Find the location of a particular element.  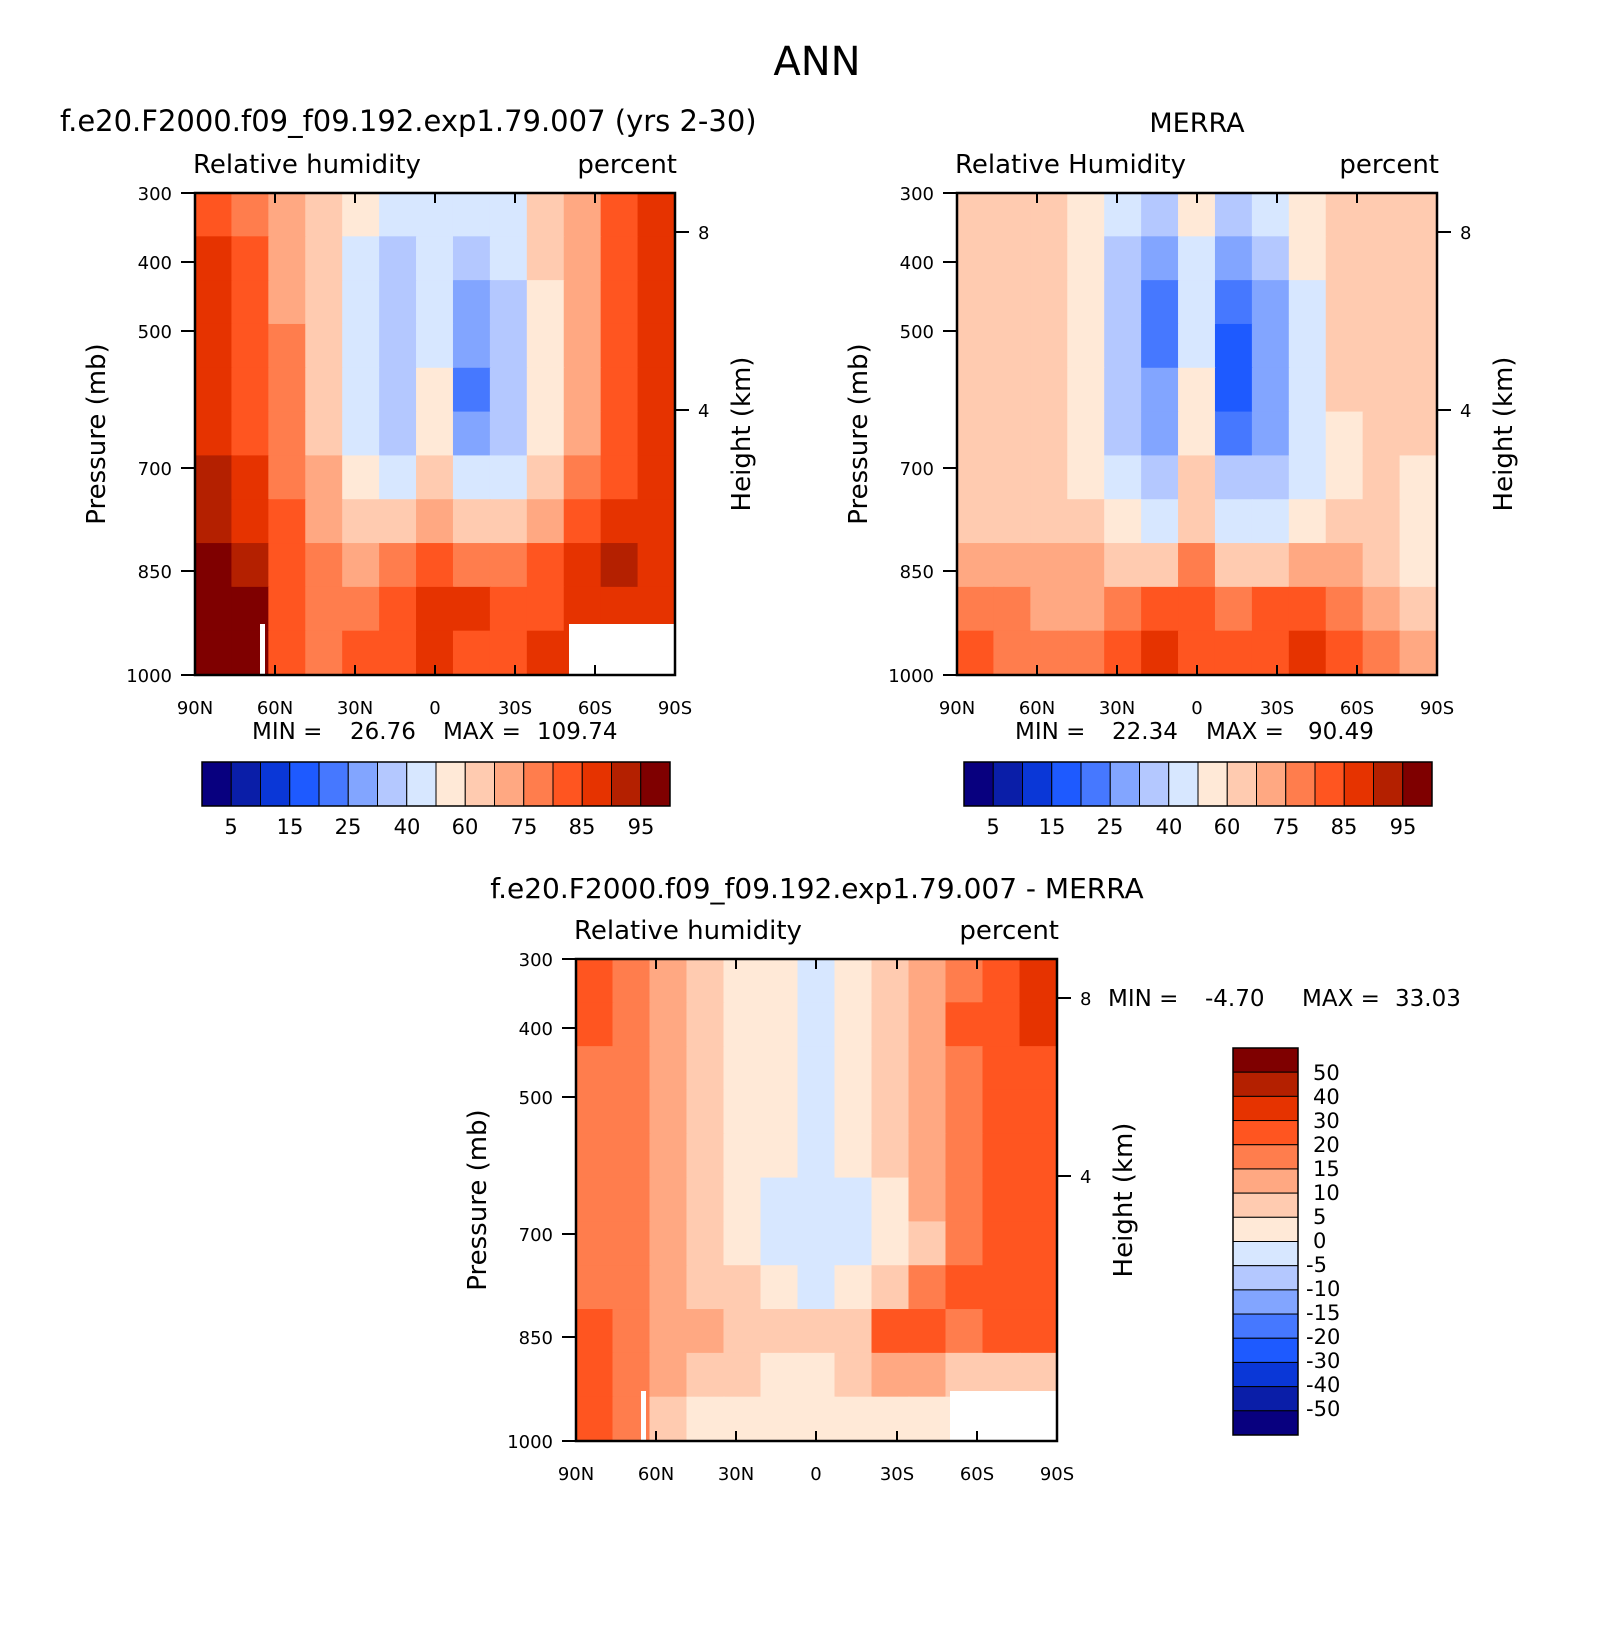

y-tick-label: 500 is located at coordinates (917, 332).